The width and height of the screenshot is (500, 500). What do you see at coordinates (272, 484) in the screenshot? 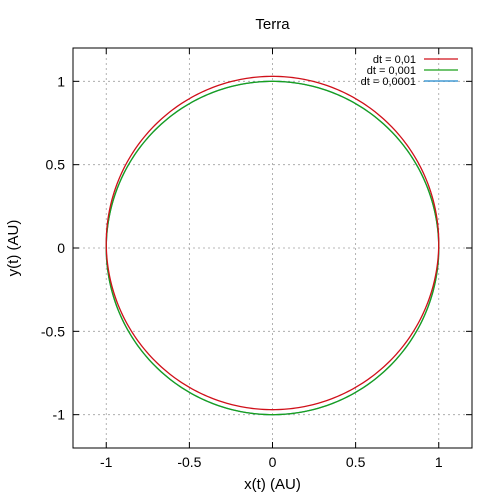
I see `x-axis-label: x(t) (AU)` at bounding box center [272, 484].